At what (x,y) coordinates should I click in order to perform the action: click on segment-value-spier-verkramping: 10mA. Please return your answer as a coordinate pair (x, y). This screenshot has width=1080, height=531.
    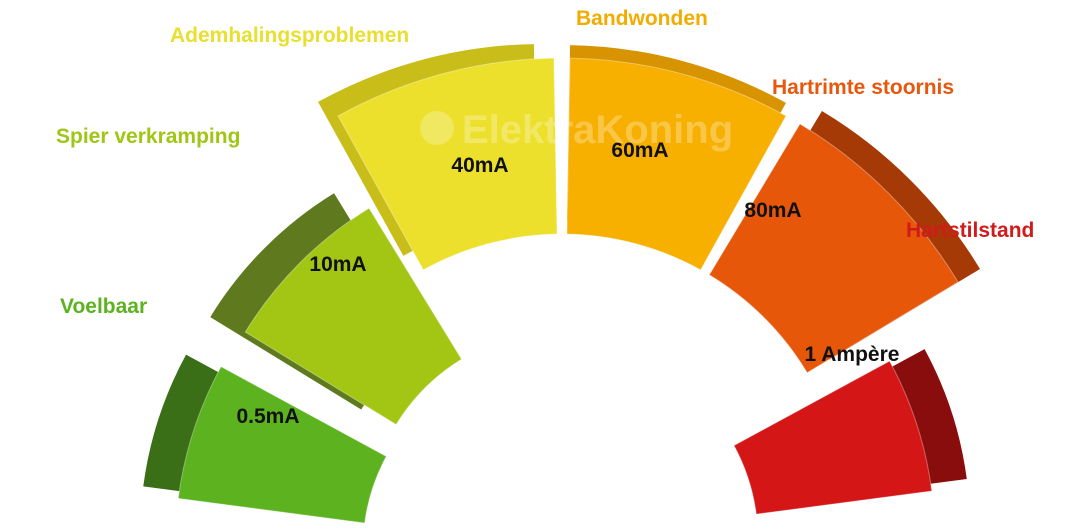
    Looking at the image, I should click on (337, 264).